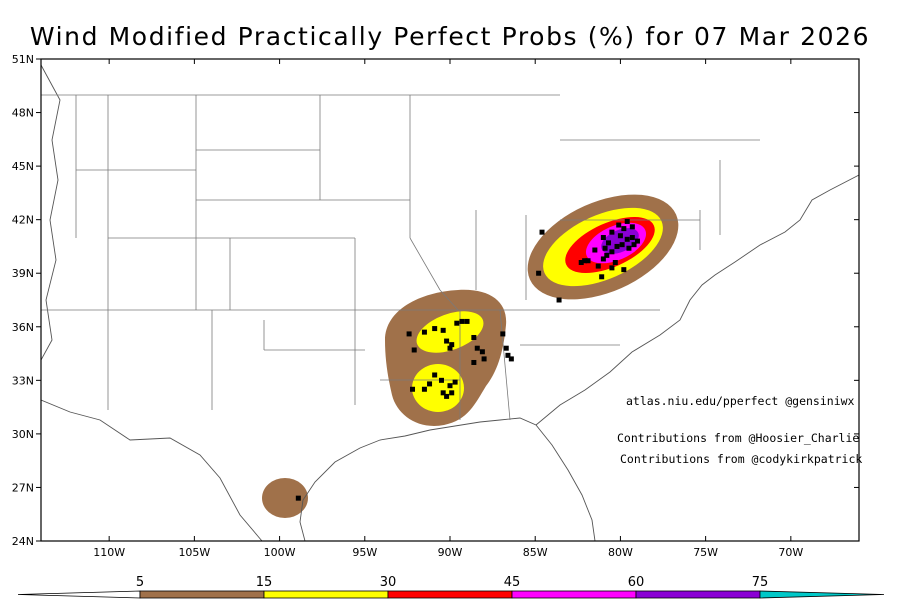  I want to click on lat-label: 30N, so click(23, 434).